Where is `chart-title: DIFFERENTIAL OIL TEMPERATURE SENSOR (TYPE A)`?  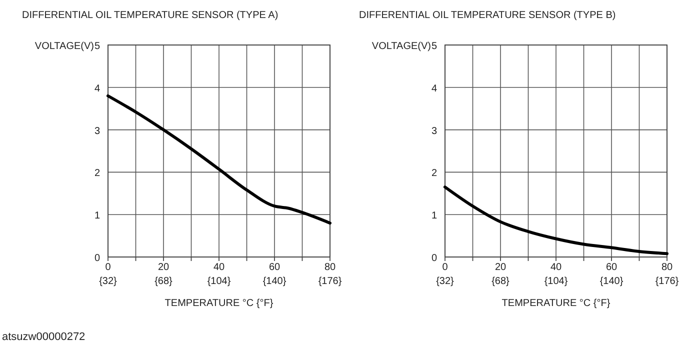 chart-title: DIFFERENTIAL OIL TEMPERATURE SENSOR (TYPE A) is located at coordinates (150, 15).